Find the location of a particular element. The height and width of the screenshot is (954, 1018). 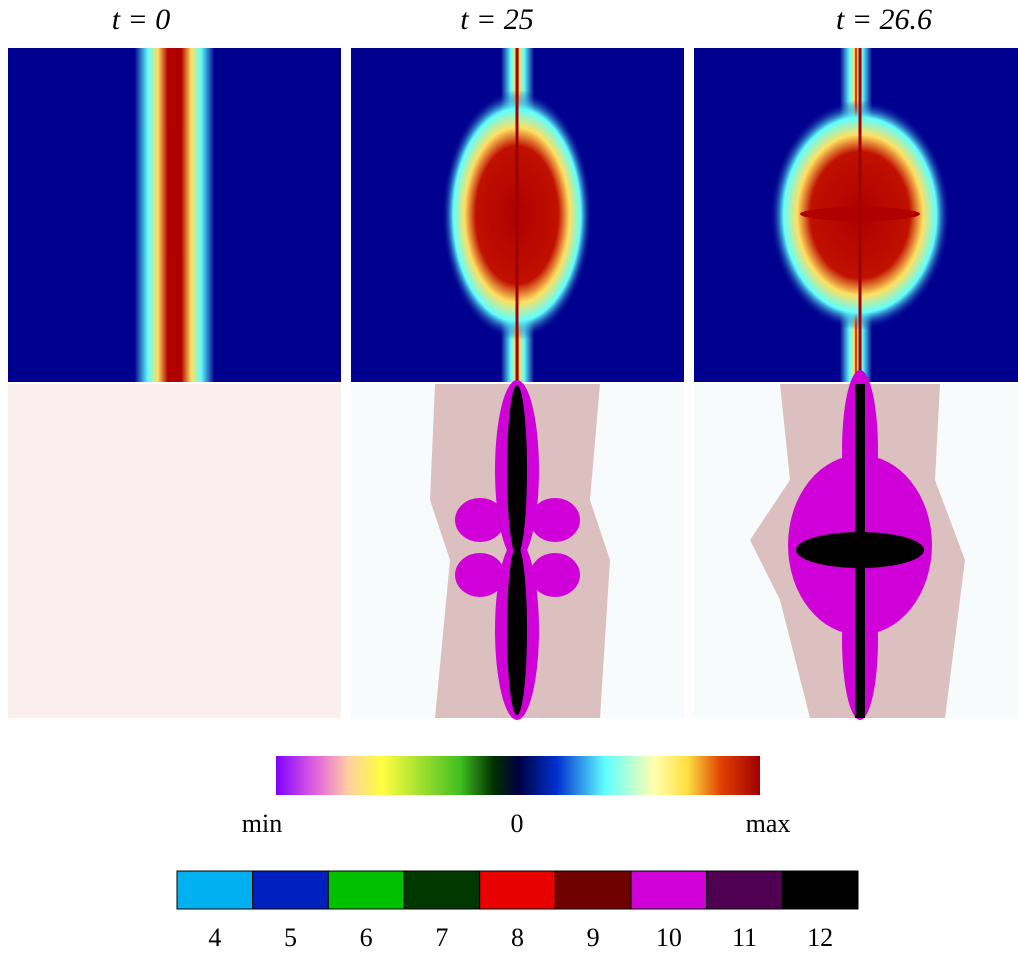

level-label: 8 is located at coordinates (517, 937).